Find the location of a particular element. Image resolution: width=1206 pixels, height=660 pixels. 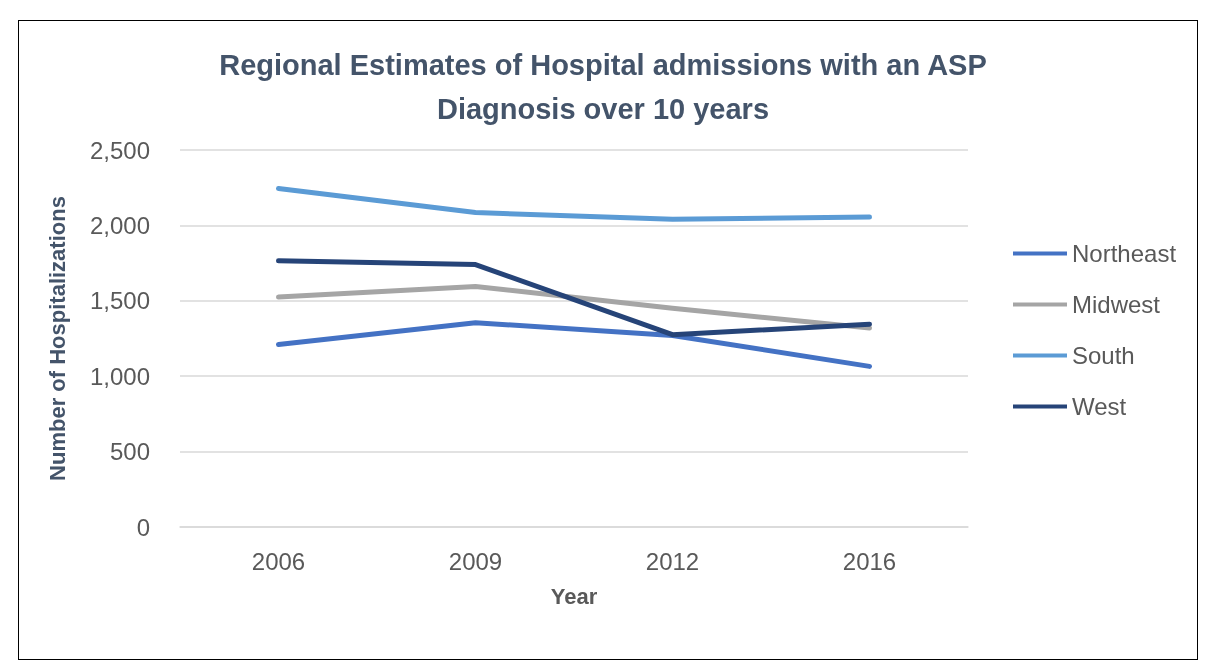

y-tick-label: 1,500 is located at coordinates (119, 301).